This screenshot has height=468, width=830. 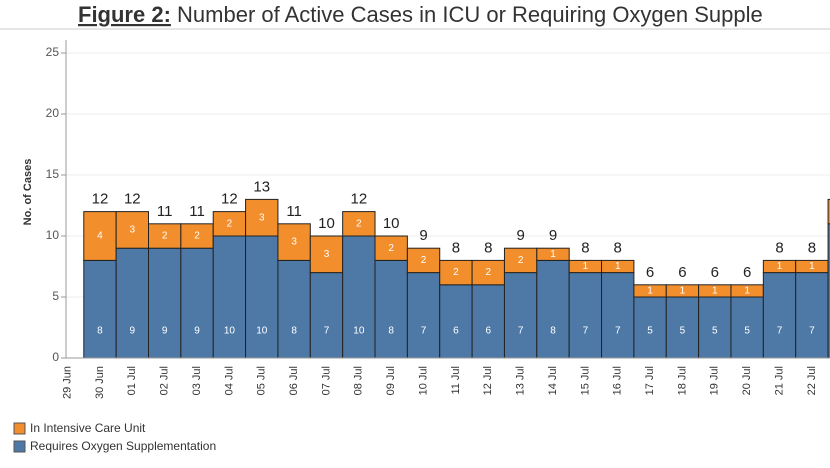 I want to click on y-tick-label: 15, so click(x=53, y=174).